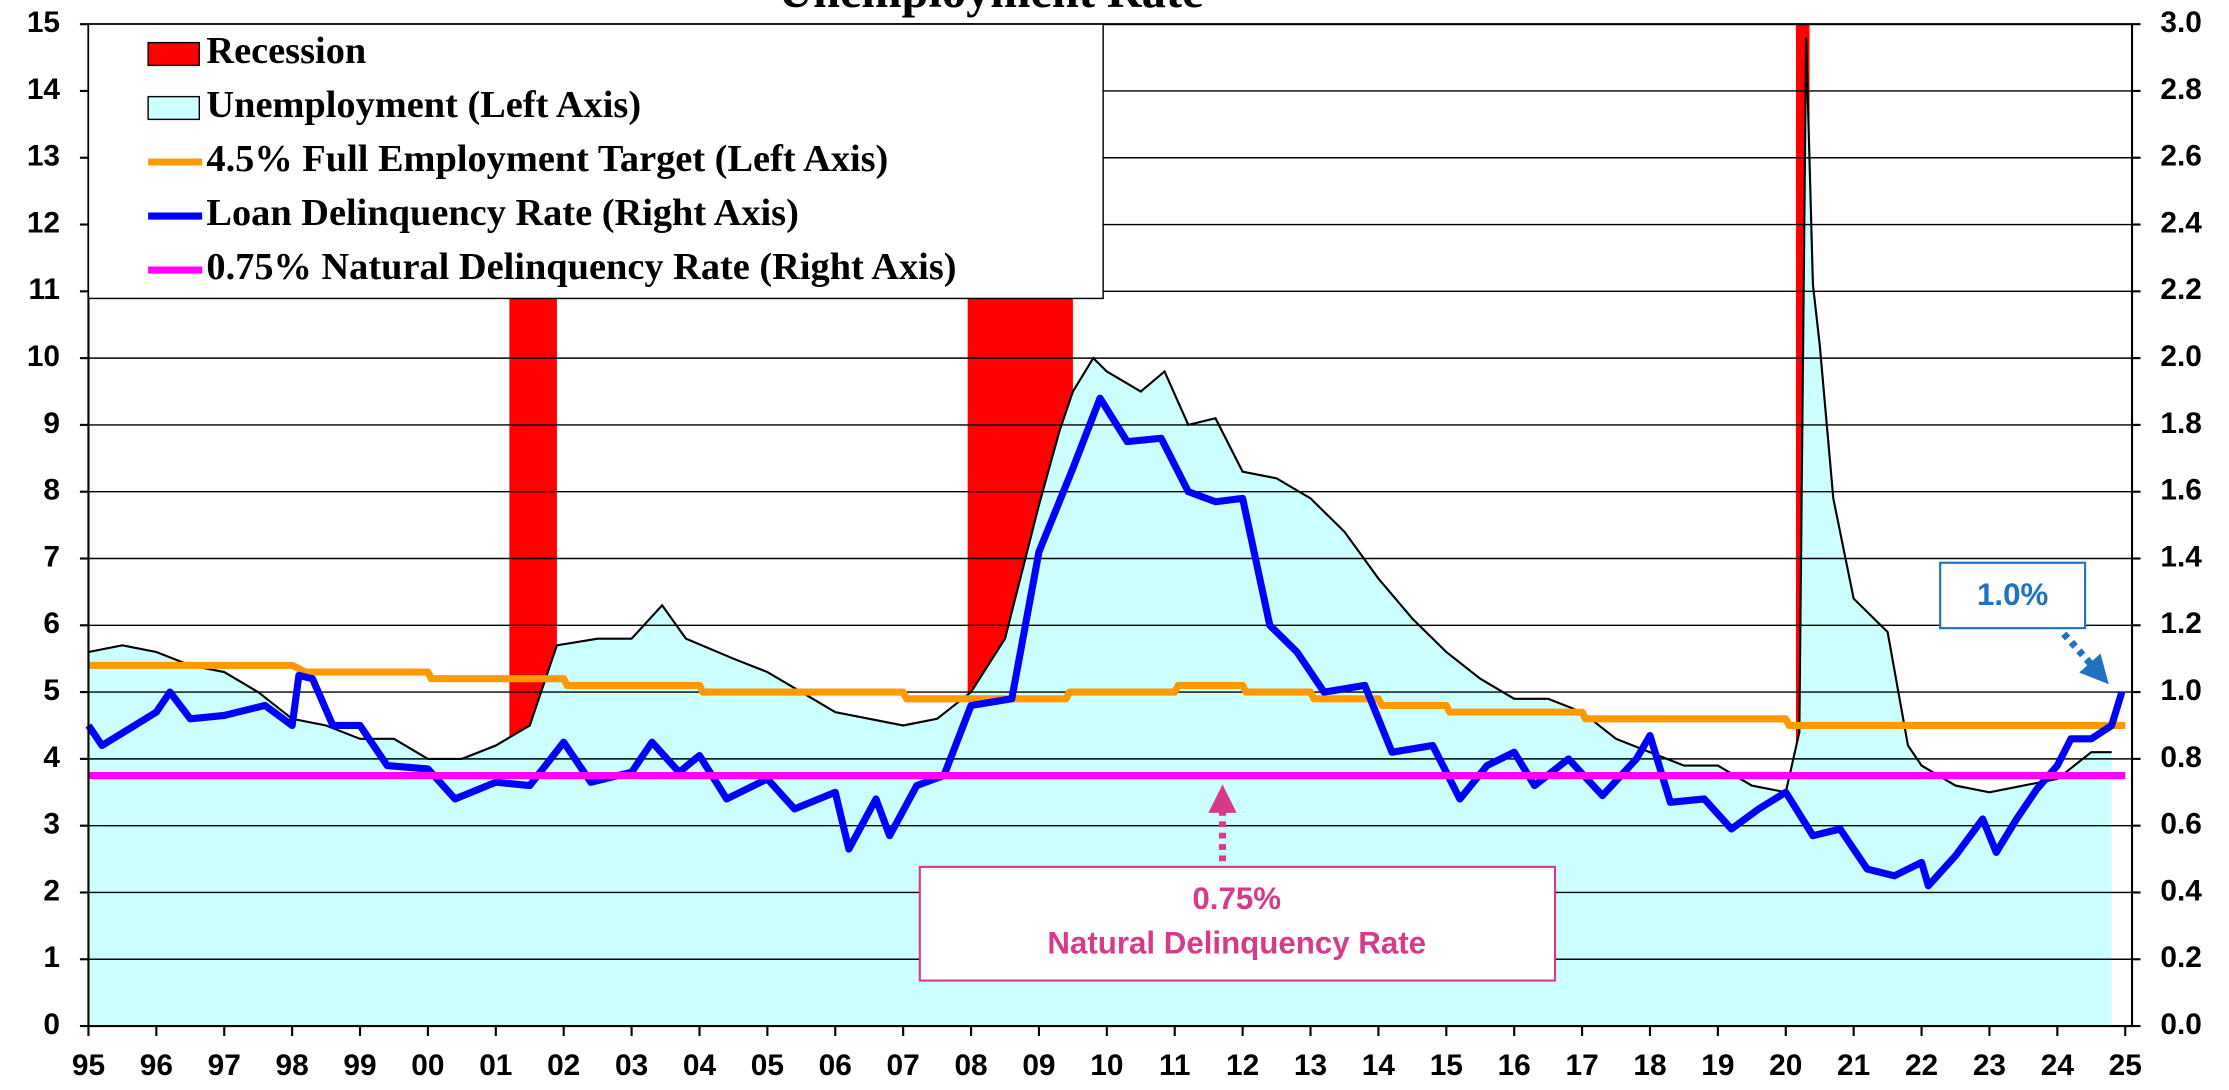 This screenshot has width=2229, height=1090. What do you see at coordinates (2180, 289) in the screenshot?
I see `y2-tick-label: 2.2` at bounding box center [2180, 289].